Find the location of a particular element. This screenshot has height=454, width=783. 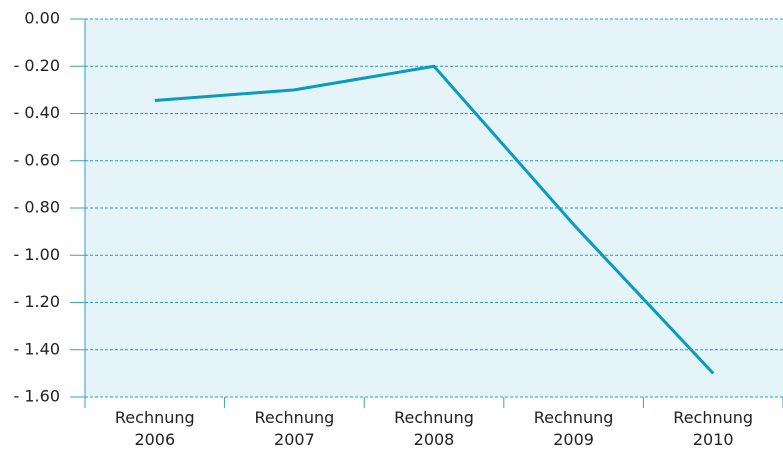

y-tick-label: - 0.60 is located at coordinates (37, 159).